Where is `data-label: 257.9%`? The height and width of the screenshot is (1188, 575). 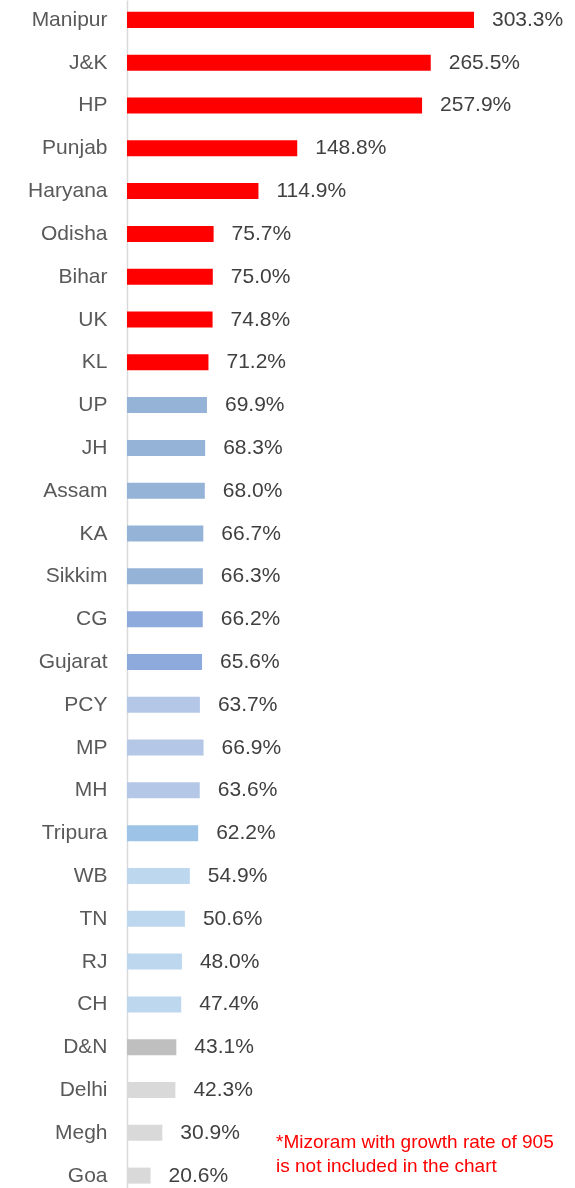
data-label: 257.9% is located at coordinates (476, 104).